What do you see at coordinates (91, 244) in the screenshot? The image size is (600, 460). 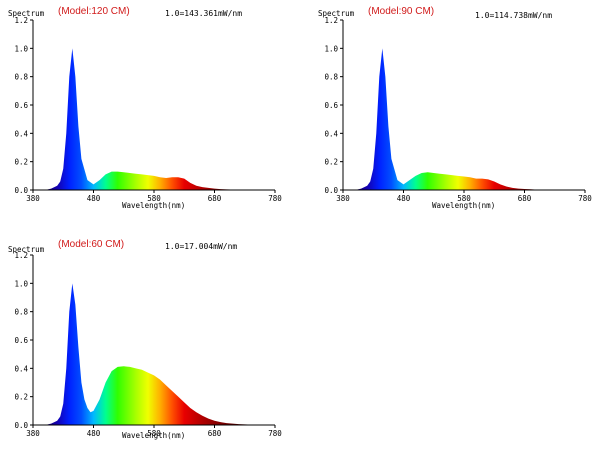 I see `model-label: (Model:60 CM)` at bounding box center [91, 244].